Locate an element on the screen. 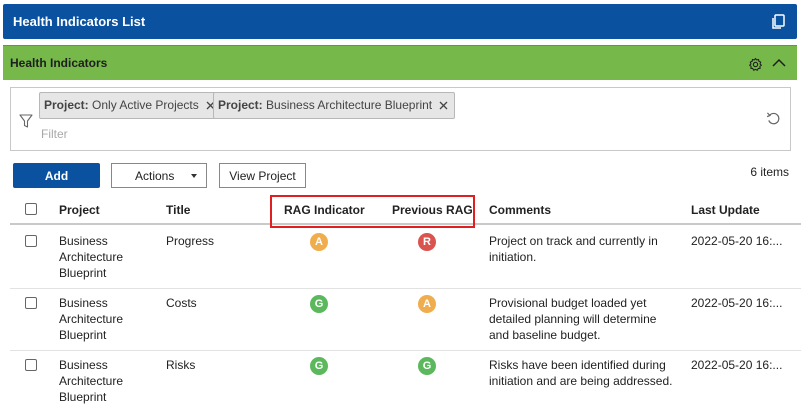  panel-header: Health Indicators is located at coordinates (400, 62).